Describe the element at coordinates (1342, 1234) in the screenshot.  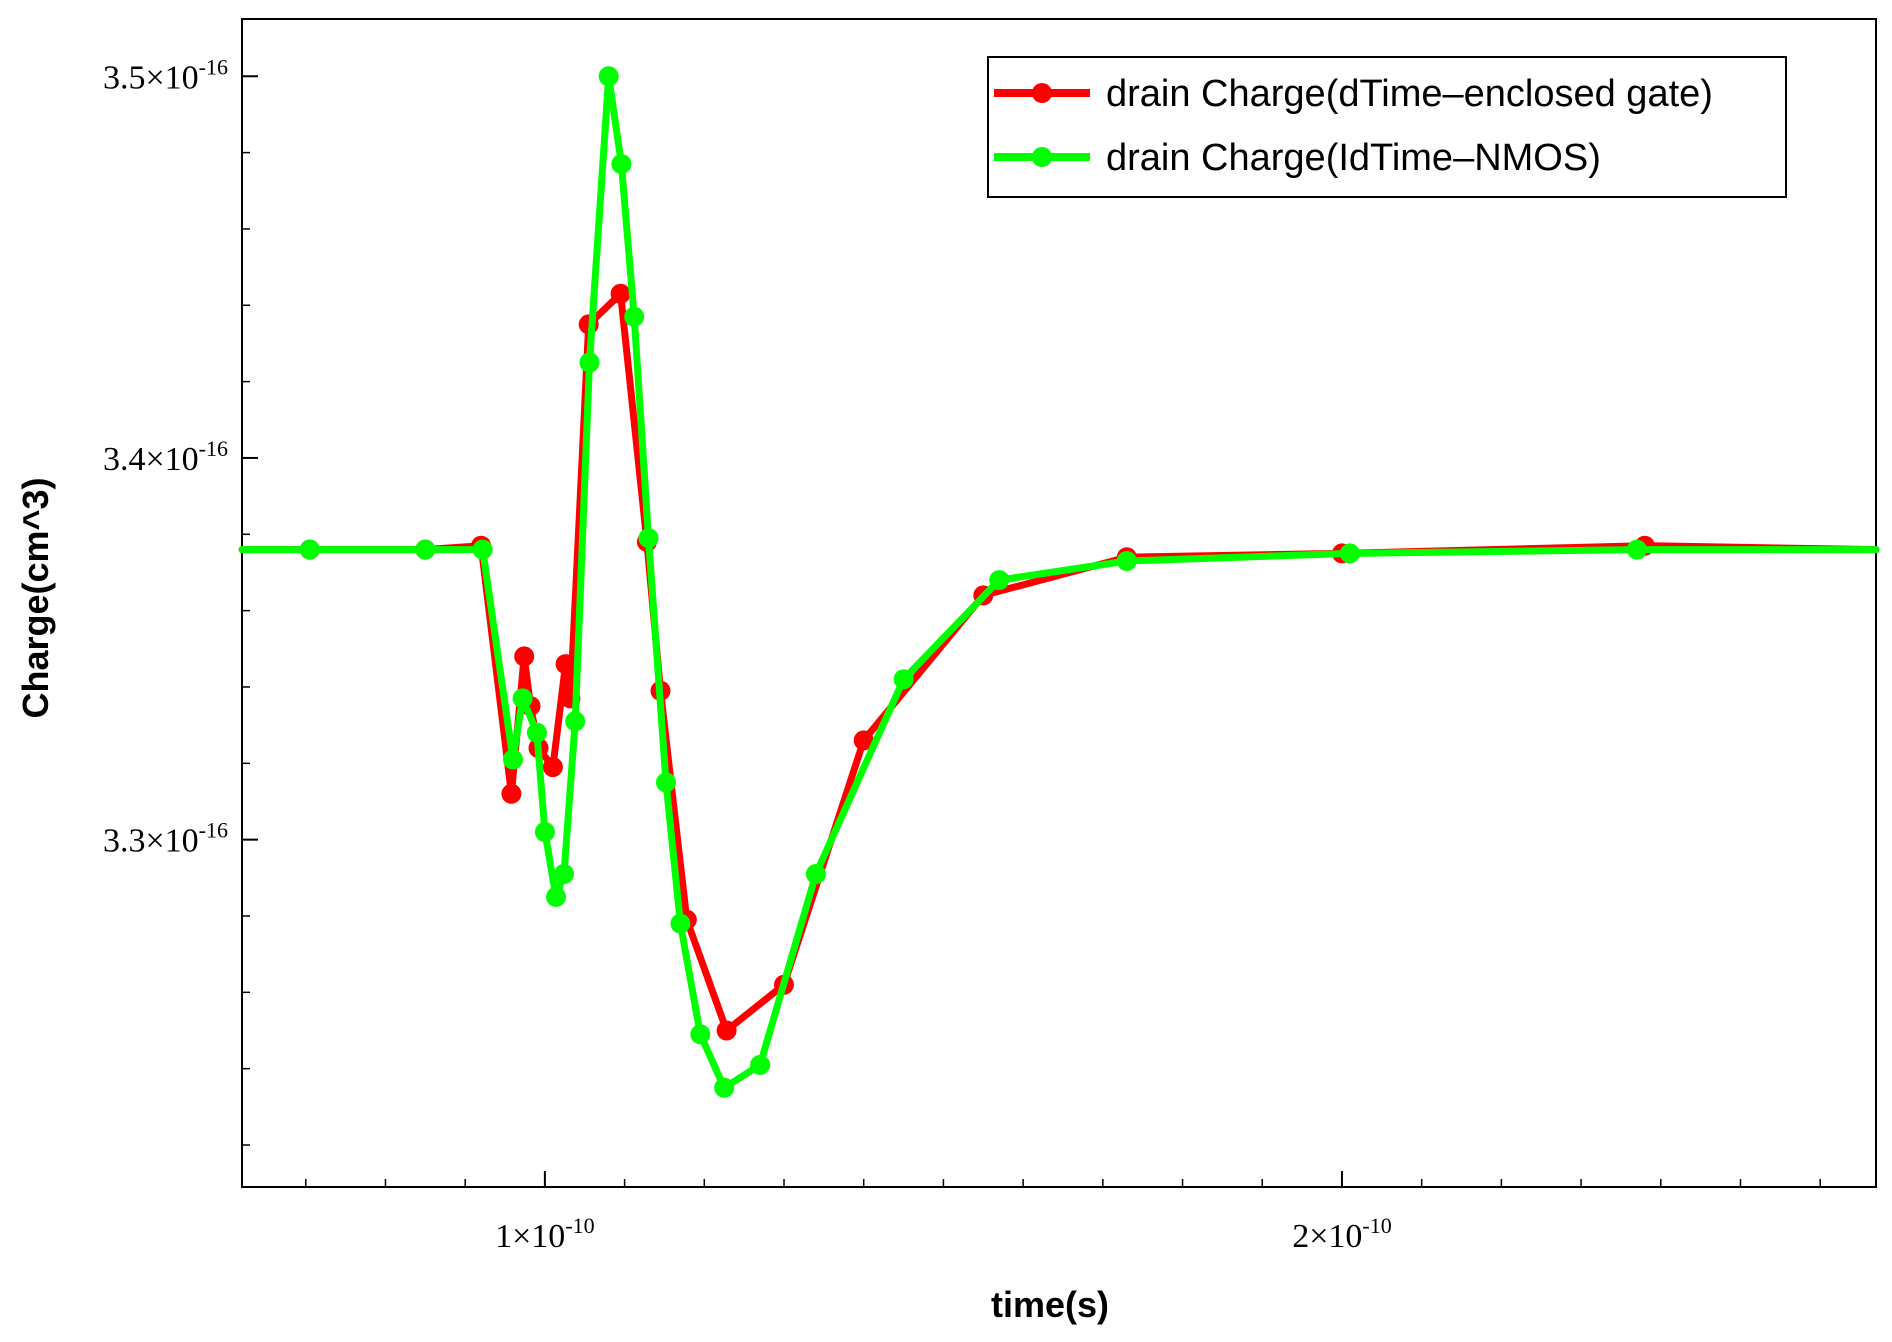
I see `x-tick-label: 2×10⁻¹⁰` at that location.